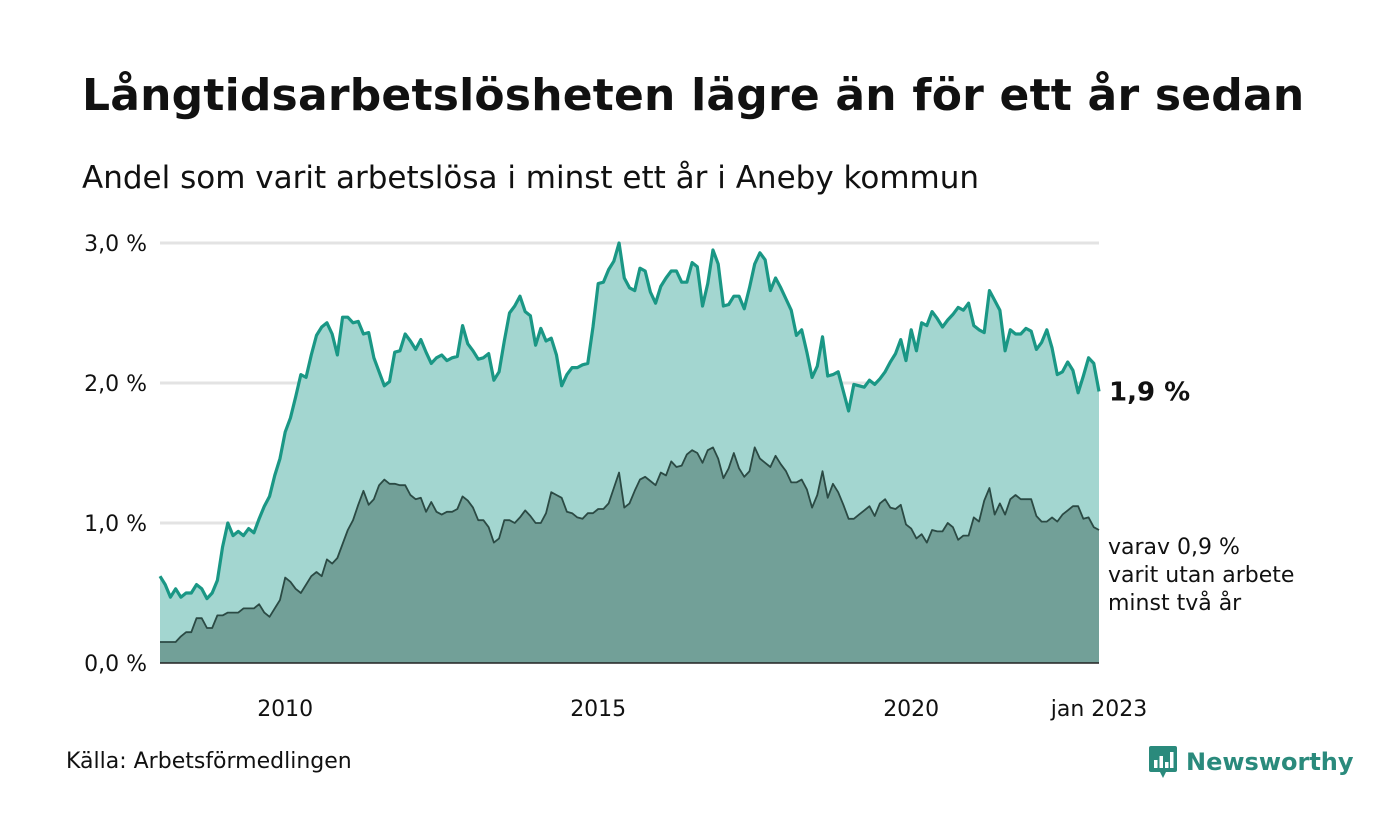 This screenshot has height=840, width=1400. What do you see at coordinates (1174, 547) in the screenshot?
I see `series-two-years-label-line: varav 0,9 %` at bounding box center [1174, 547].